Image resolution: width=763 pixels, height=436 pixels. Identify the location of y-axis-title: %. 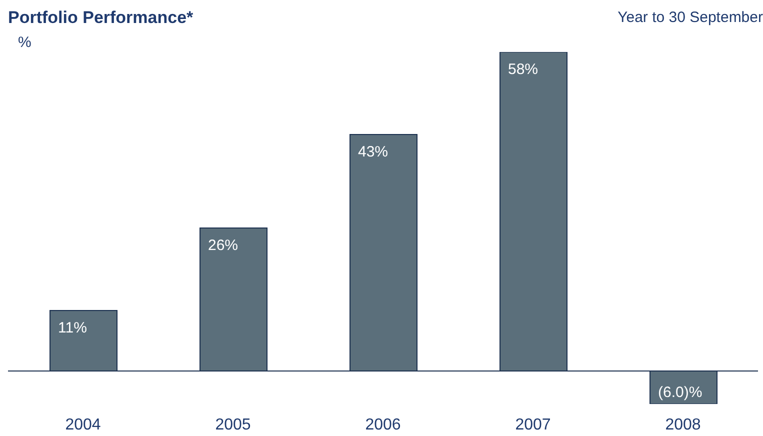
(25, 42).